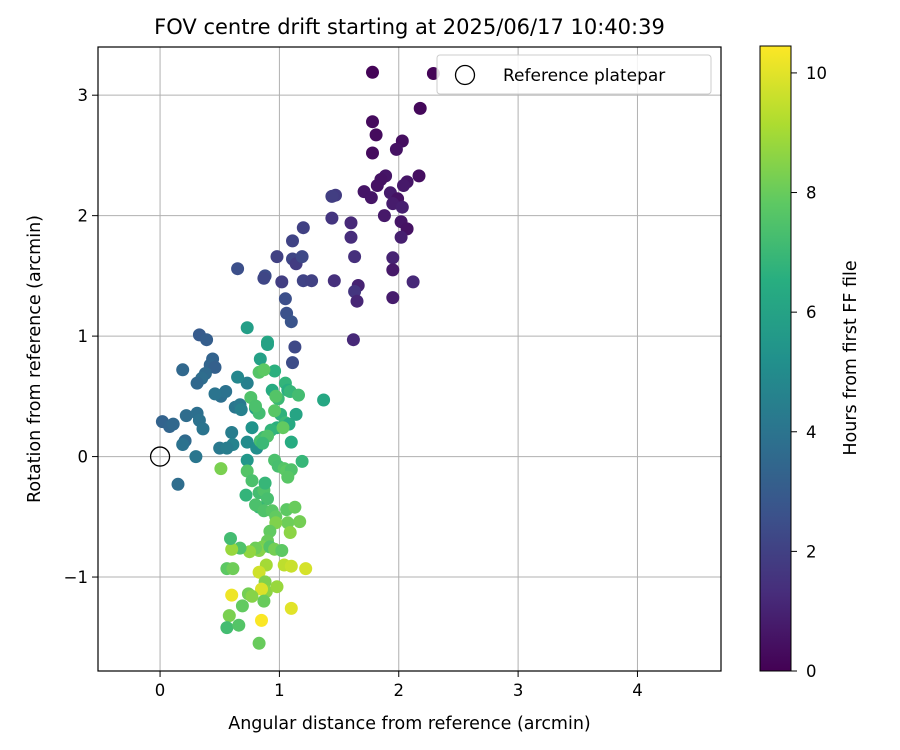 This screenshot has width=900, height=750. What do you see at coordinates (465, 75) in the screenshot?
I see `legend-reference-marker` at bounding box center [465, 75].